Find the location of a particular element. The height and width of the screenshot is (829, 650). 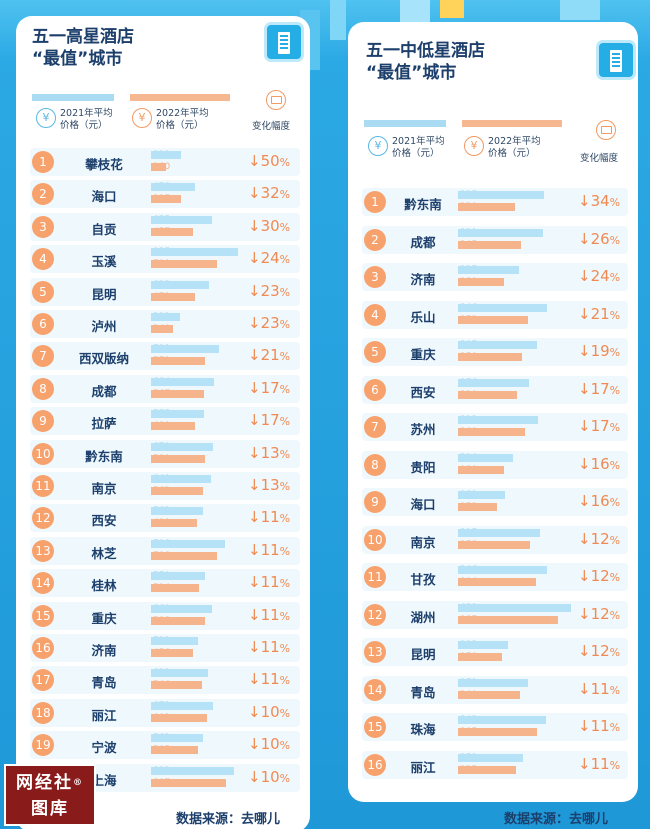

city-name: 南京 is located at coordinates (104, 488).